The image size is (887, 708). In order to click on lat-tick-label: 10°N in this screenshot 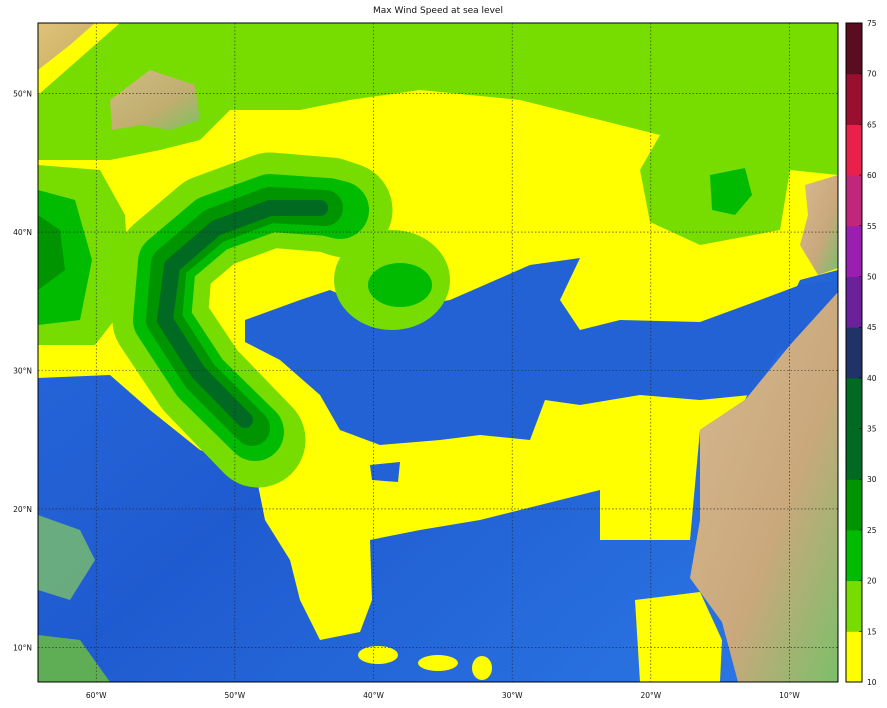, I will do `click(22, 647)`.